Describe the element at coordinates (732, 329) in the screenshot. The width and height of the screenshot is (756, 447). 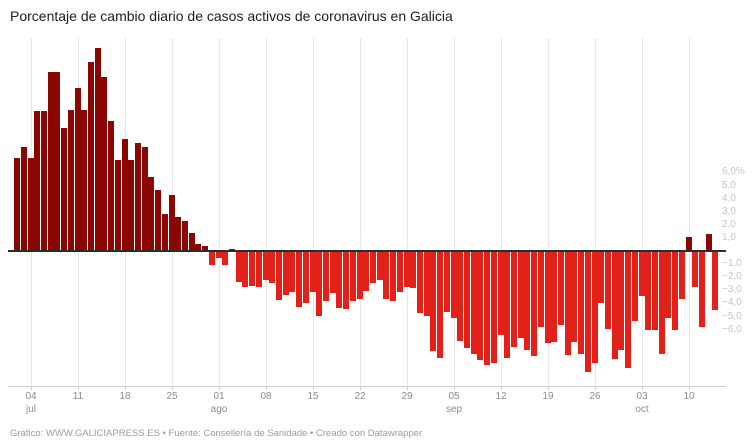
I see `y-tick-label: −6,0` at that location.